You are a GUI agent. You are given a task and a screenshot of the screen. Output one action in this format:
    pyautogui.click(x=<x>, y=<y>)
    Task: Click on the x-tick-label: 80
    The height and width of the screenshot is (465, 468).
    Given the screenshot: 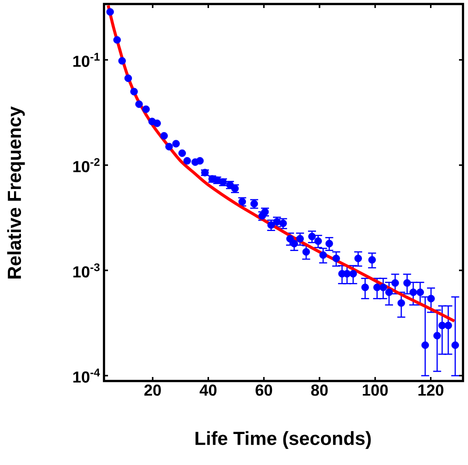 What is the action you would take?
    pyautogui.click(x=319, y=390)
    